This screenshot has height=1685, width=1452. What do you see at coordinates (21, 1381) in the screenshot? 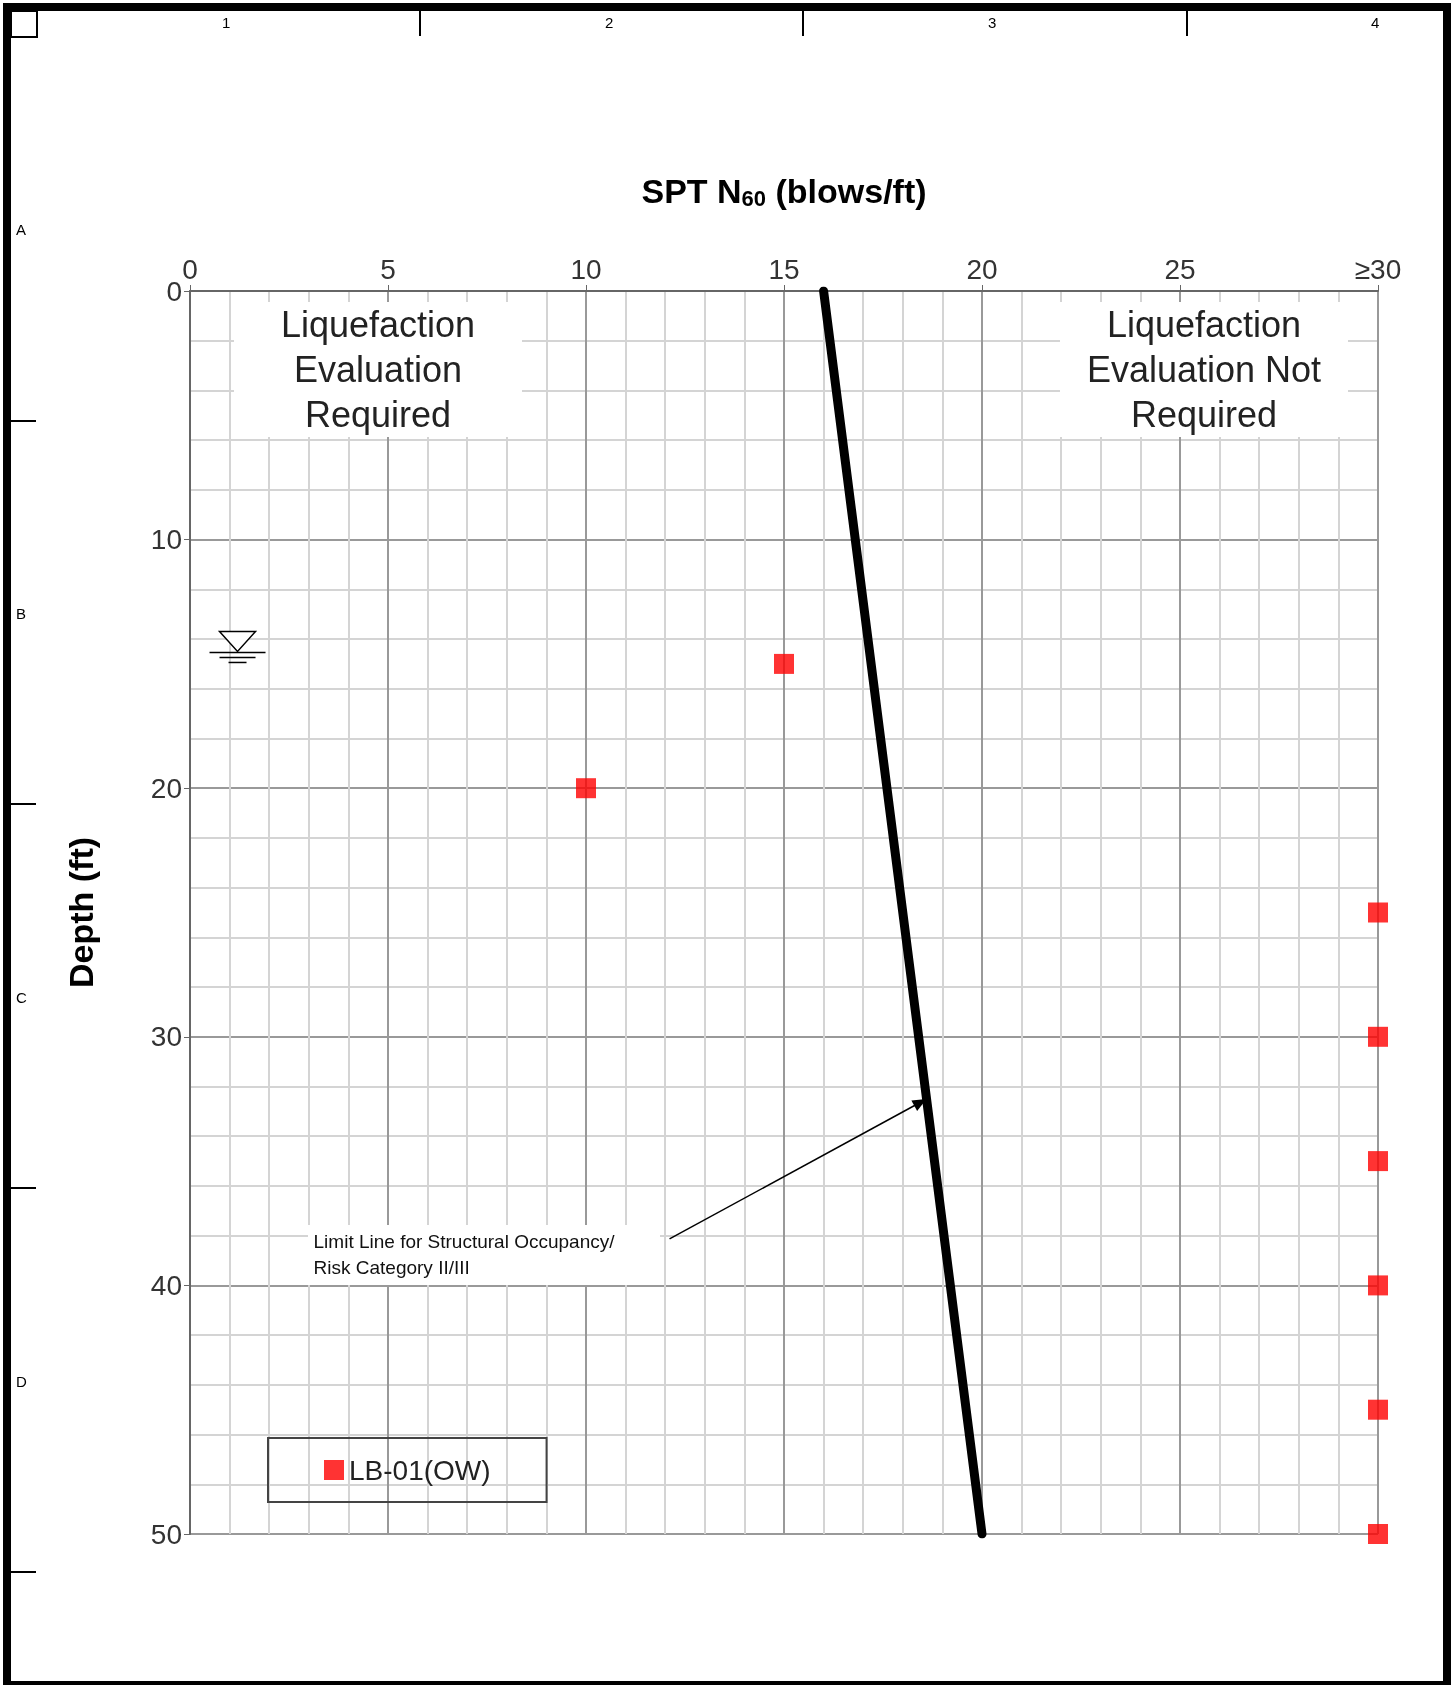
I see `text: D` at bounding box center [21, 1381].